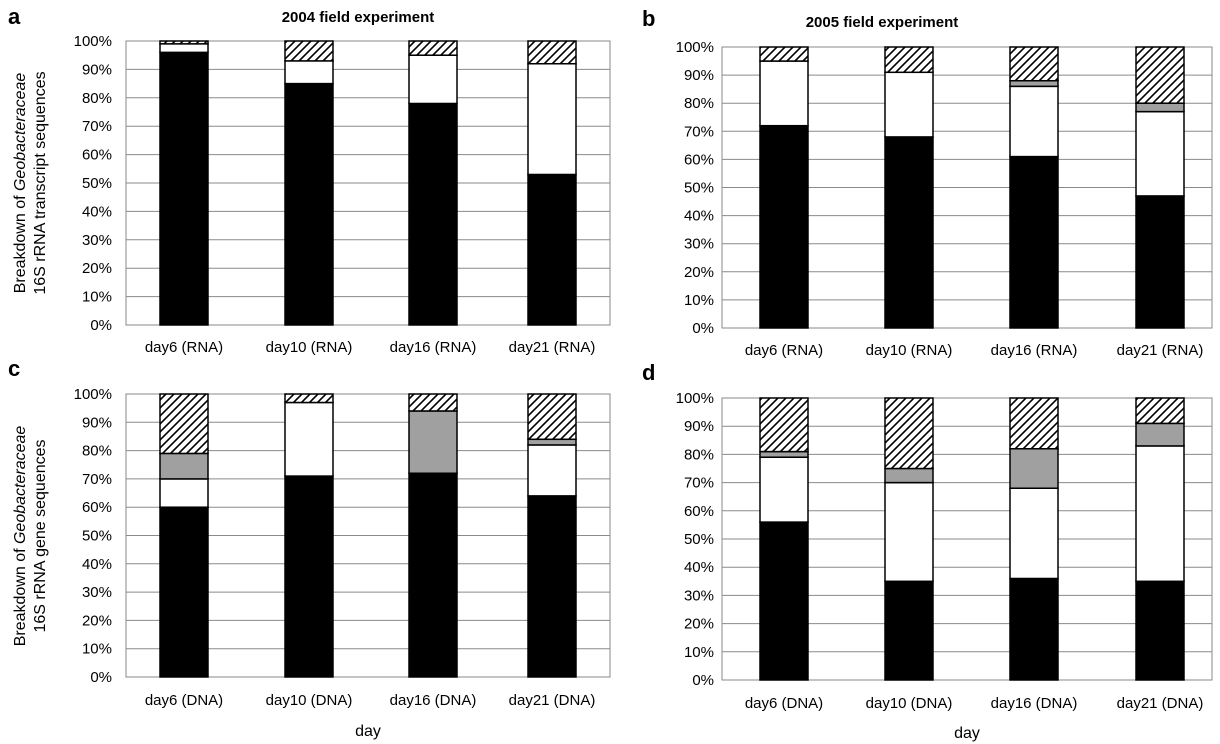  What do you see at coordinates (20, 183) in the screenshot?
I see `y-axis-label-top: Breakdown of Geobacteraceae` at bounding box center [20, 183].